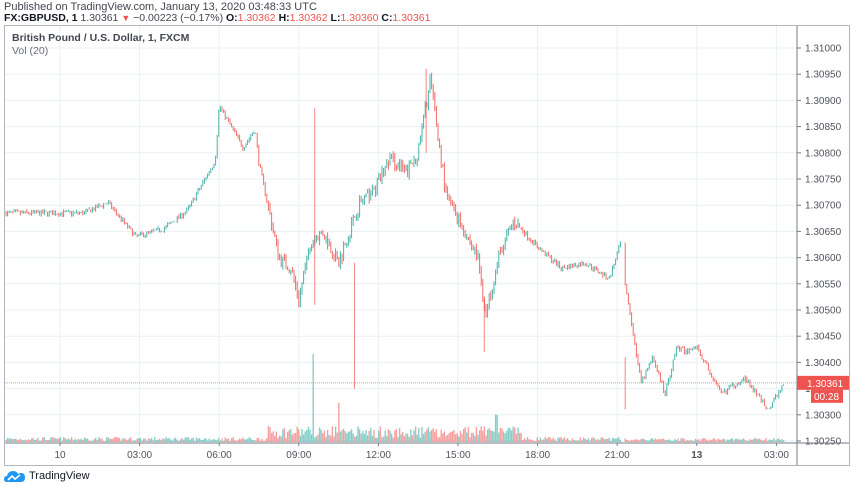 The image size is (852, 485). Describe the element at coordinates (59, 476) in the screenshot. I see `footer-brand: TradingView` at that location.